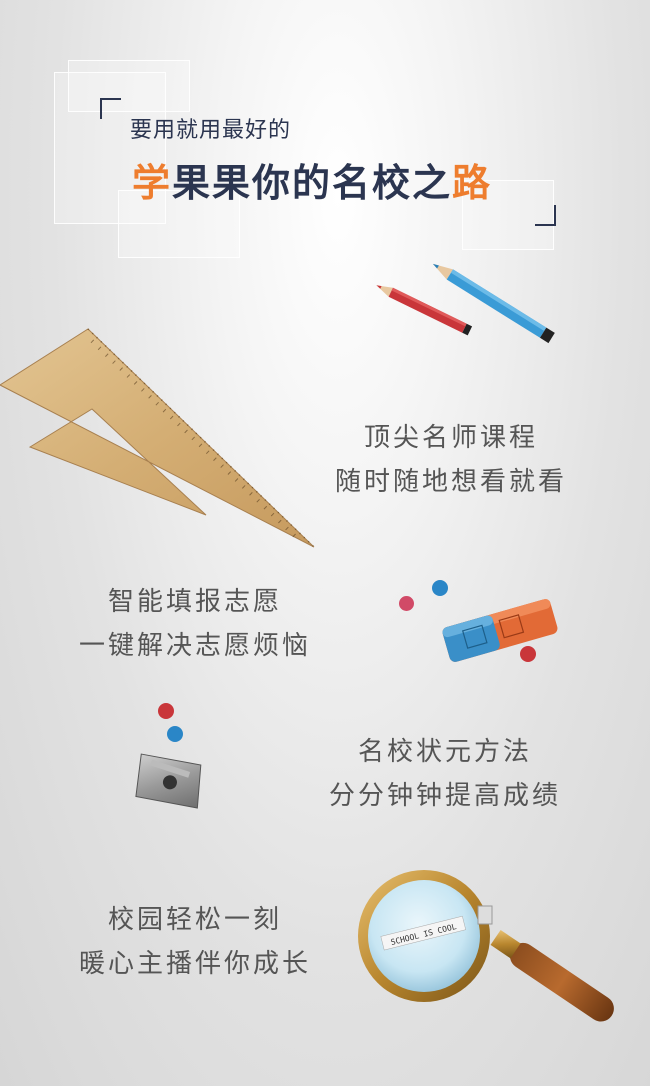 The width and height of the screenshot is (650, 1086). I want to click on header-title: 学果果你的名校之路, so click(312, 179).